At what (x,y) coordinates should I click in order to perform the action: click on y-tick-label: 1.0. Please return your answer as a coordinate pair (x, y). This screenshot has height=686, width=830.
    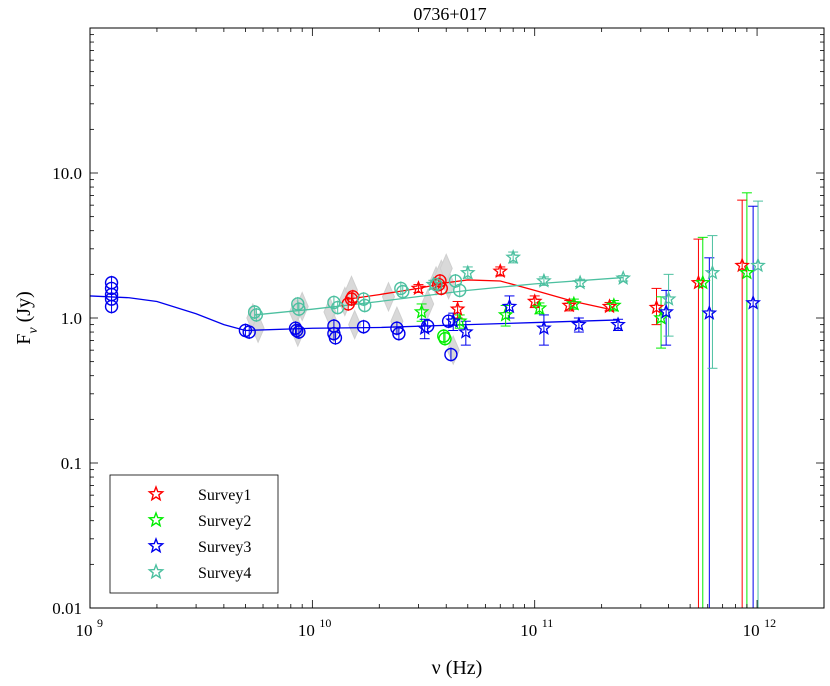
    Looking at the image, I should click on (71, 318).